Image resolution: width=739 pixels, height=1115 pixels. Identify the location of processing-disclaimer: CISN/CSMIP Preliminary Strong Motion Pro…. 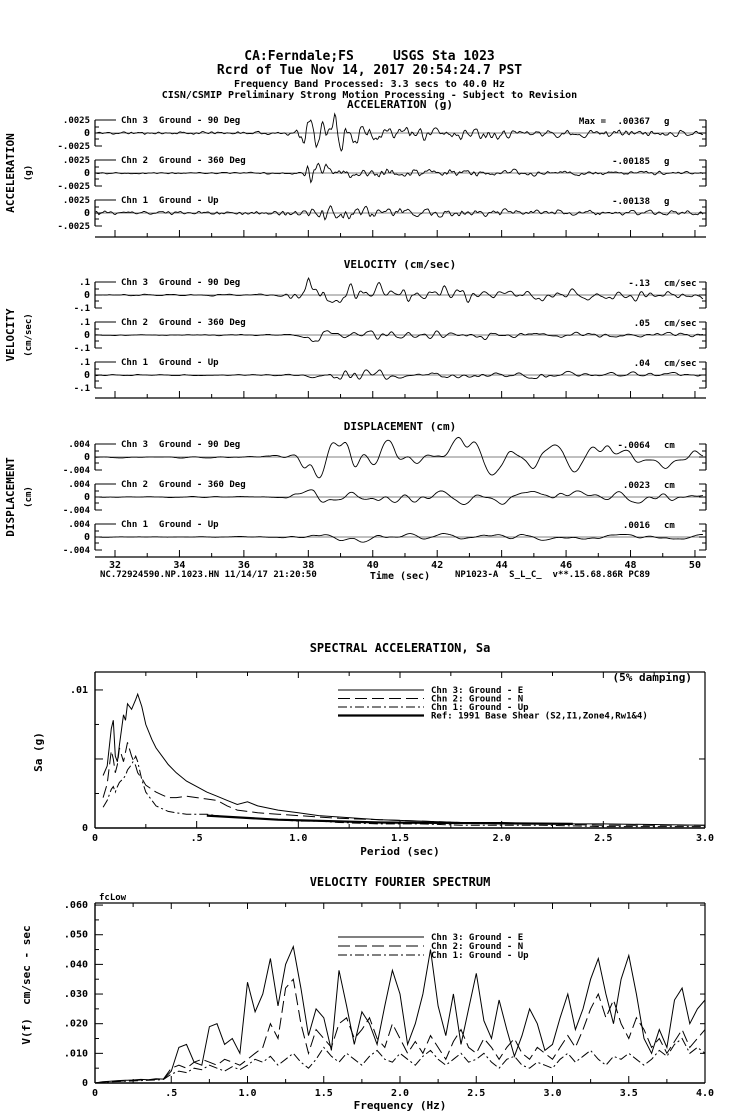
(369, 95).